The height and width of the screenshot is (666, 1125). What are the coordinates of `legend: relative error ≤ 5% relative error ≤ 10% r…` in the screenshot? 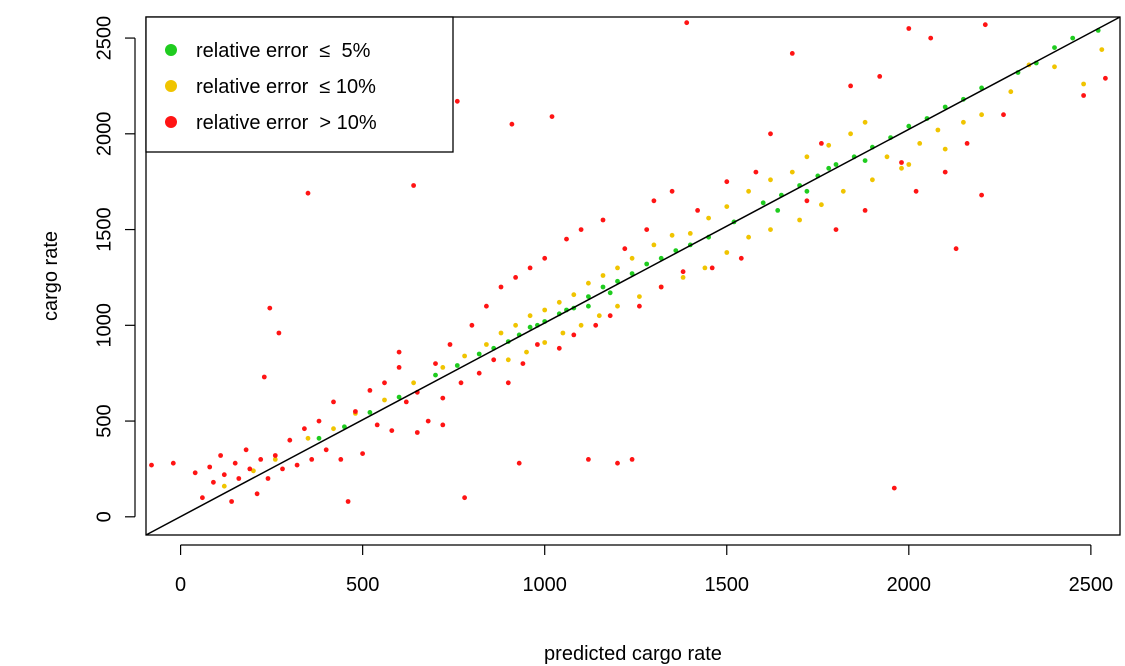 It's located at (299, 84).